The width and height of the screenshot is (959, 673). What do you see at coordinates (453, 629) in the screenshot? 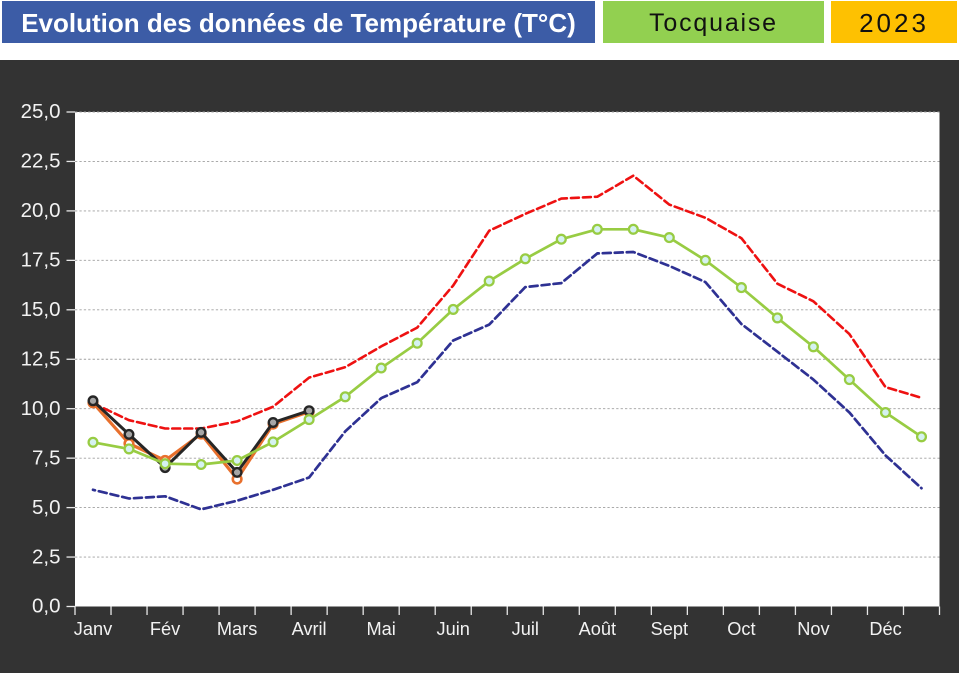
I see `svg-text: Juin` at bounding box center [453, 629].